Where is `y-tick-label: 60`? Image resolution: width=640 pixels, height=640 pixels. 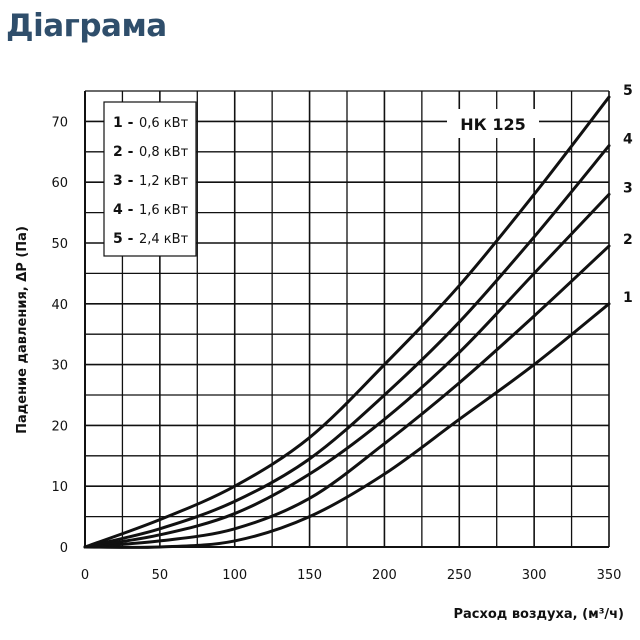
y-tick-label: 60 is located at coordinates (59, 183).